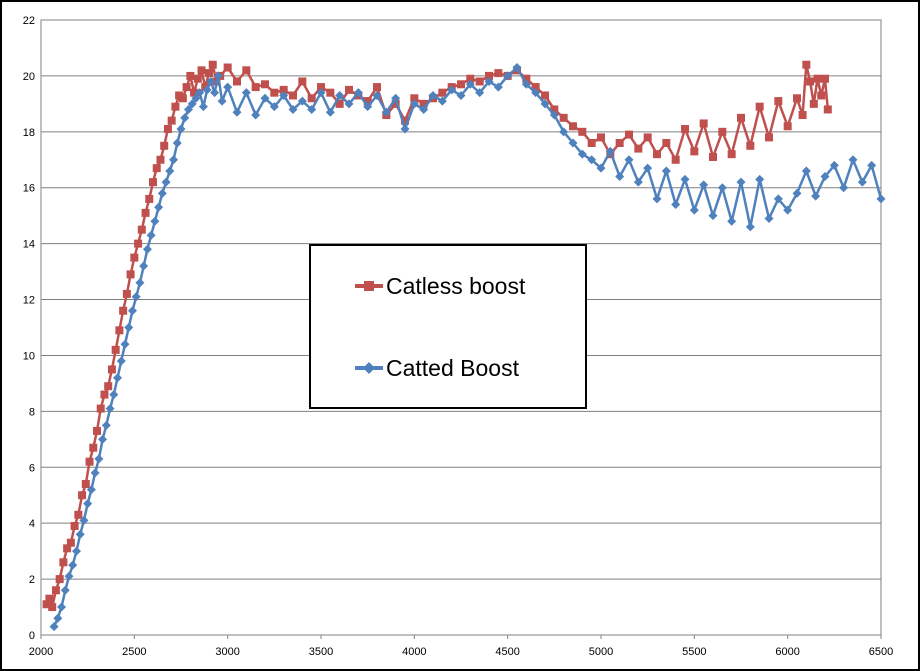  What do you see at coordinates (32, 468) in the screenshot?
I see `y-tick-label: 6` at bounding box center [32, 468].